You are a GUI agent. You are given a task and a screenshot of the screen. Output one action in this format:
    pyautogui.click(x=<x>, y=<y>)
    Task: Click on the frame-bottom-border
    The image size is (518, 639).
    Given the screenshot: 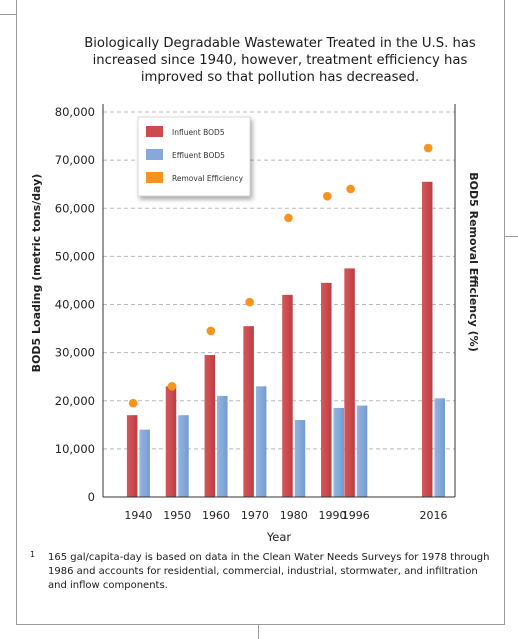 What is the action you would take?
    pyautogui.click(x=260, y=624)
    